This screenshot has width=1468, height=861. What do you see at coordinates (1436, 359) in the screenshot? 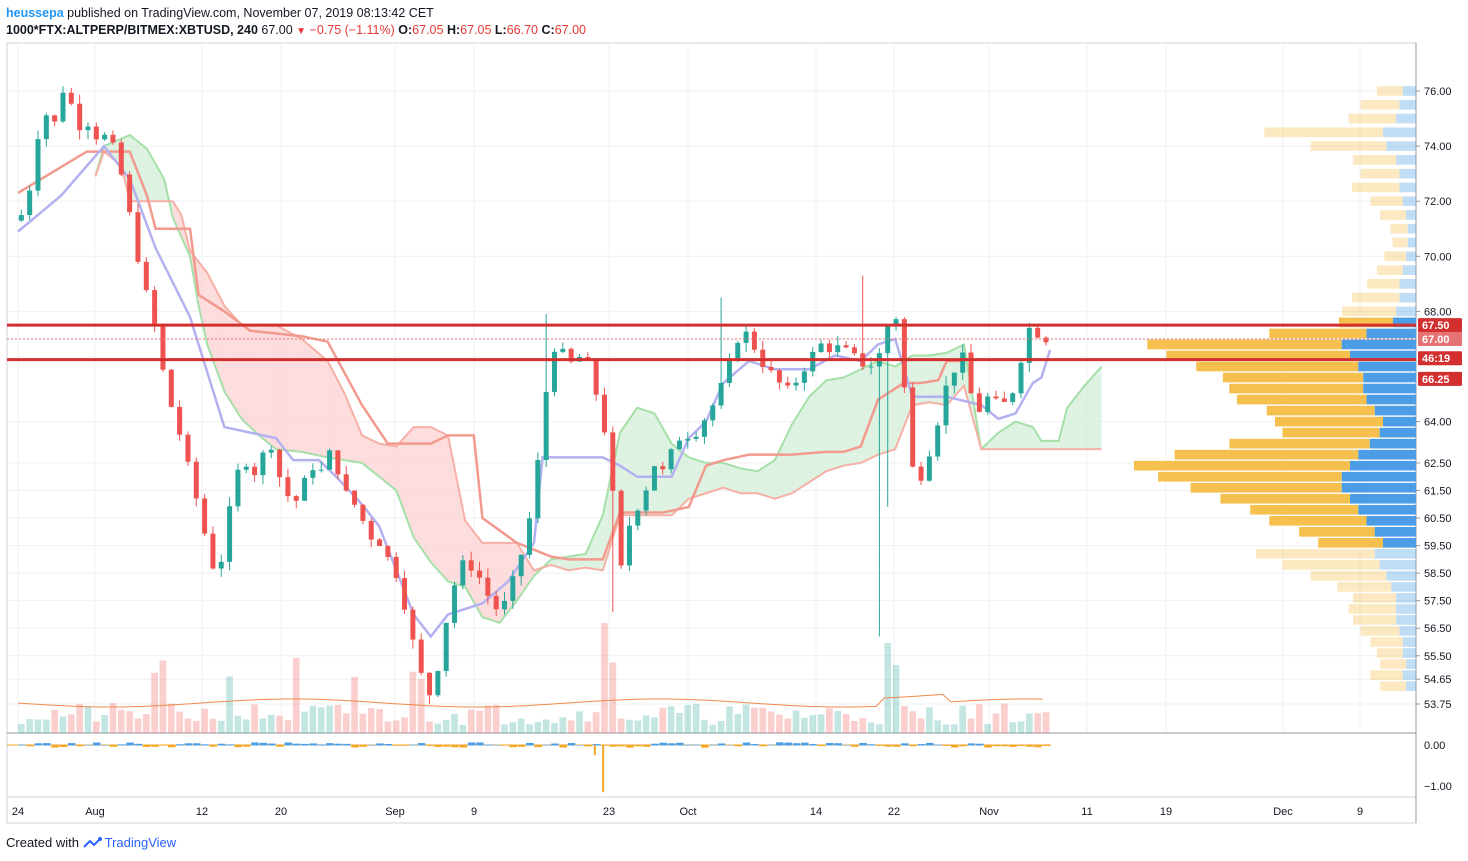
I see `price-label-text: 46:19` at bounding box center [1436, 359].